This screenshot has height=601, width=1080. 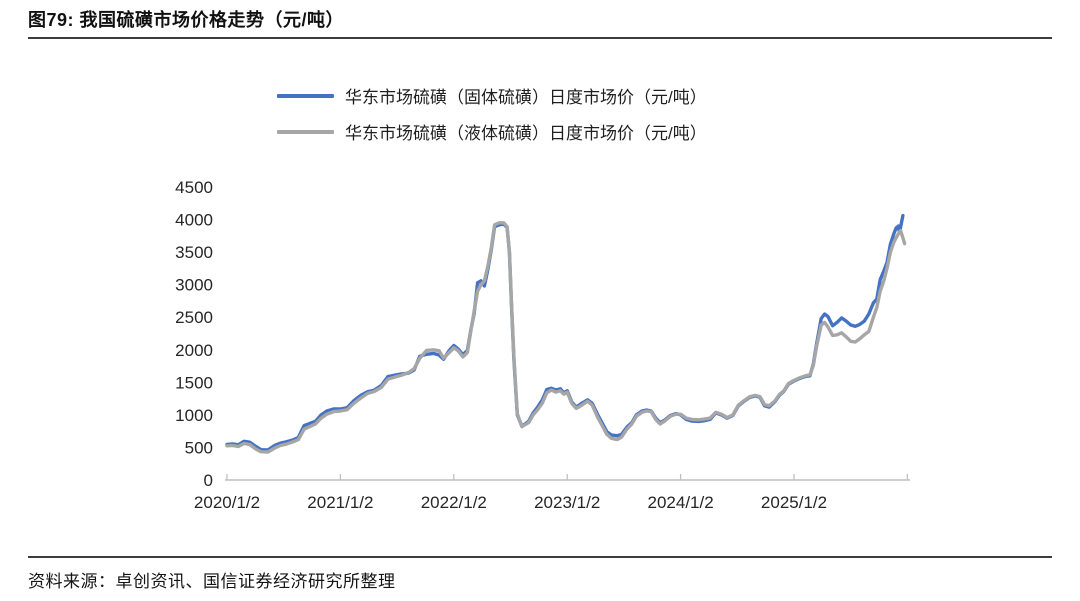 What do you see at coordinates (194, 350) in the screenshot?
I see `y-tick-label: 2000` at bounding box center [194, 350].